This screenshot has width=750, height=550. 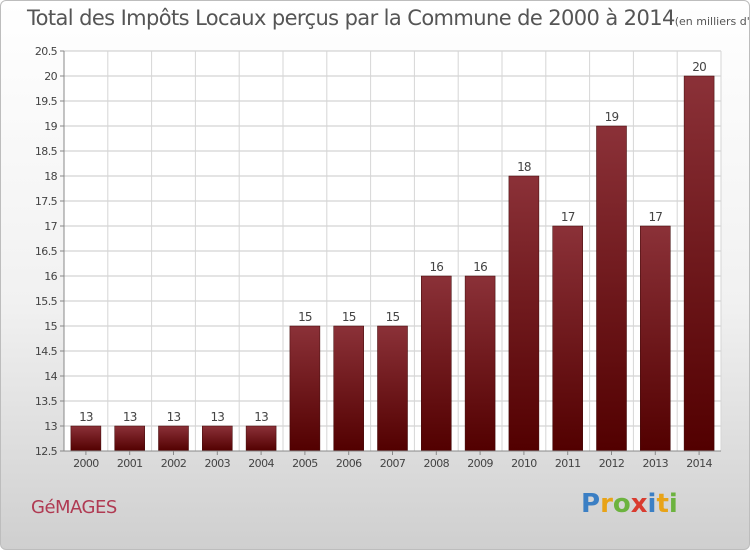 I want to click on logo-letter: P, so click(x=591, y=504).